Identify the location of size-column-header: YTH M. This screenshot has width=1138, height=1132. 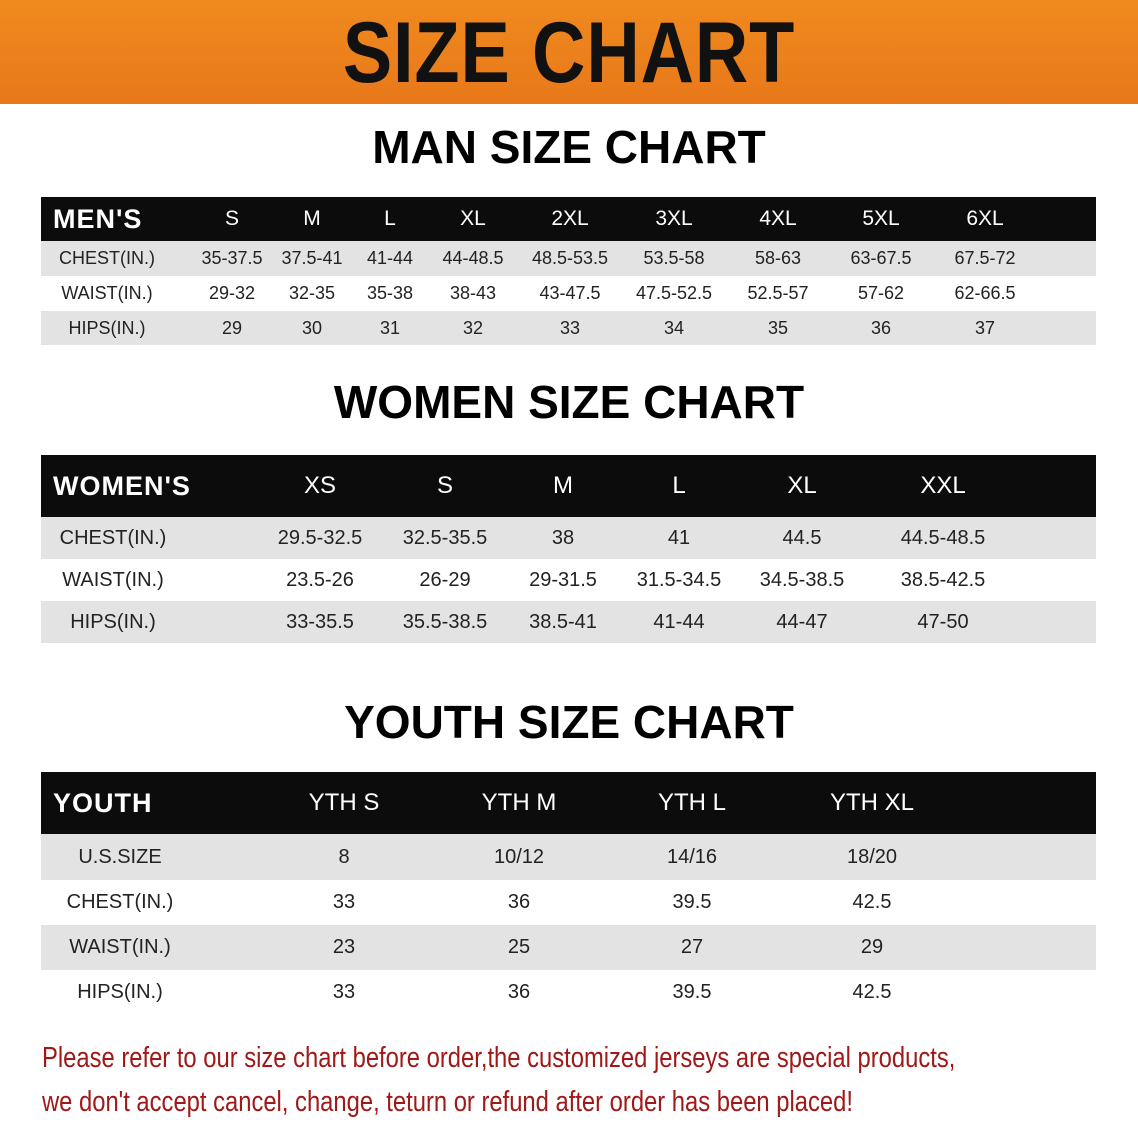
(519, 802).